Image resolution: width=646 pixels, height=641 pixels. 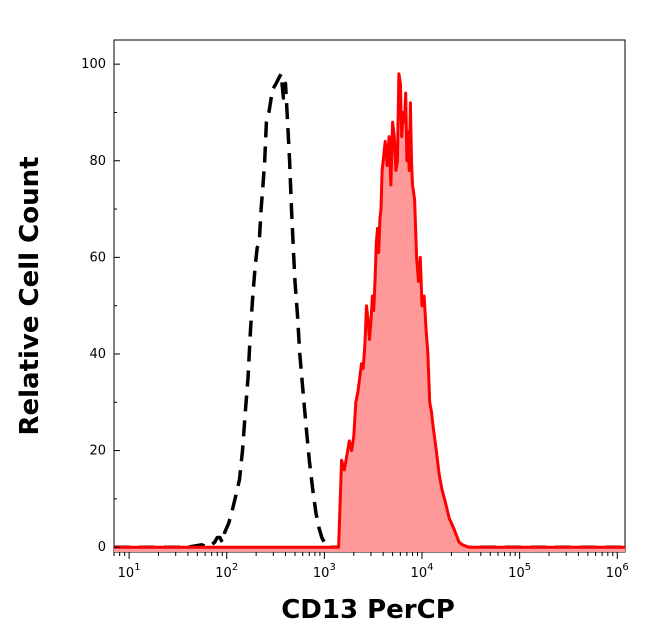 I want to click on x-tick-label-4: 10⁵, so click(x=519, y=571).